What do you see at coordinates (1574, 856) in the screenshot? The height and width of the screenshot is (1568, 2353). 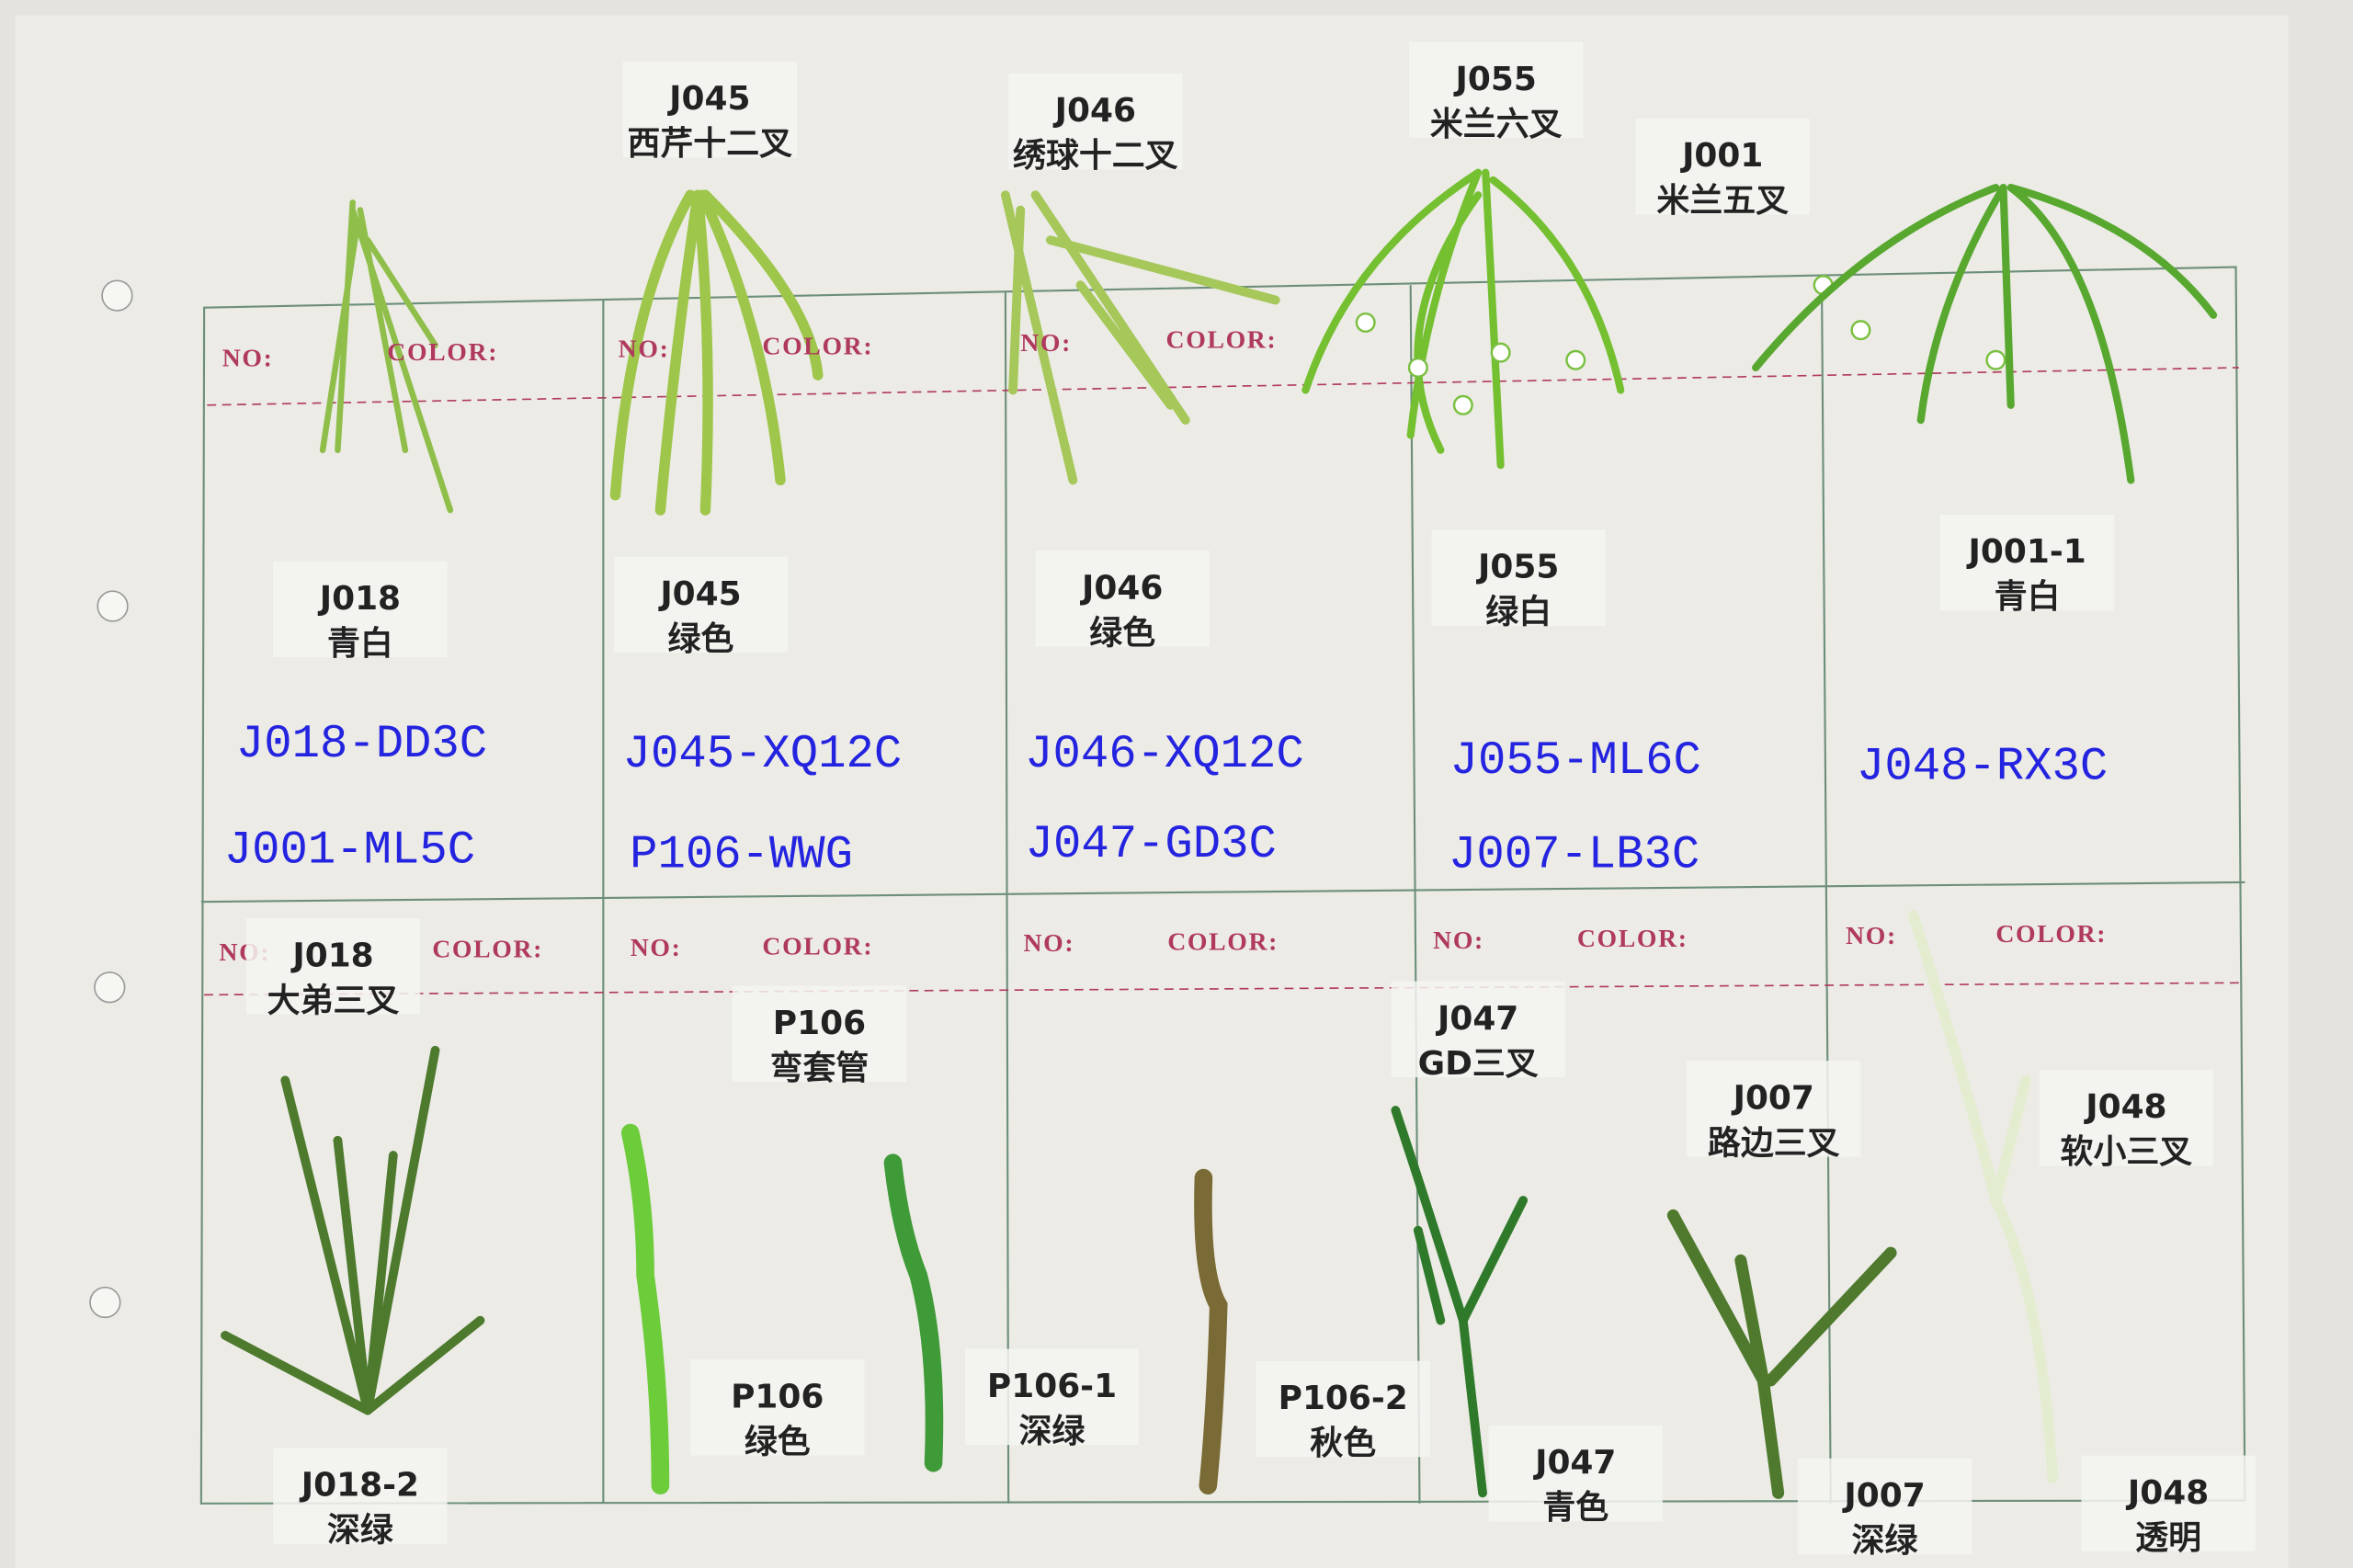 I see `product-code: J007-LB3C` at bounding box center [1574, 856].